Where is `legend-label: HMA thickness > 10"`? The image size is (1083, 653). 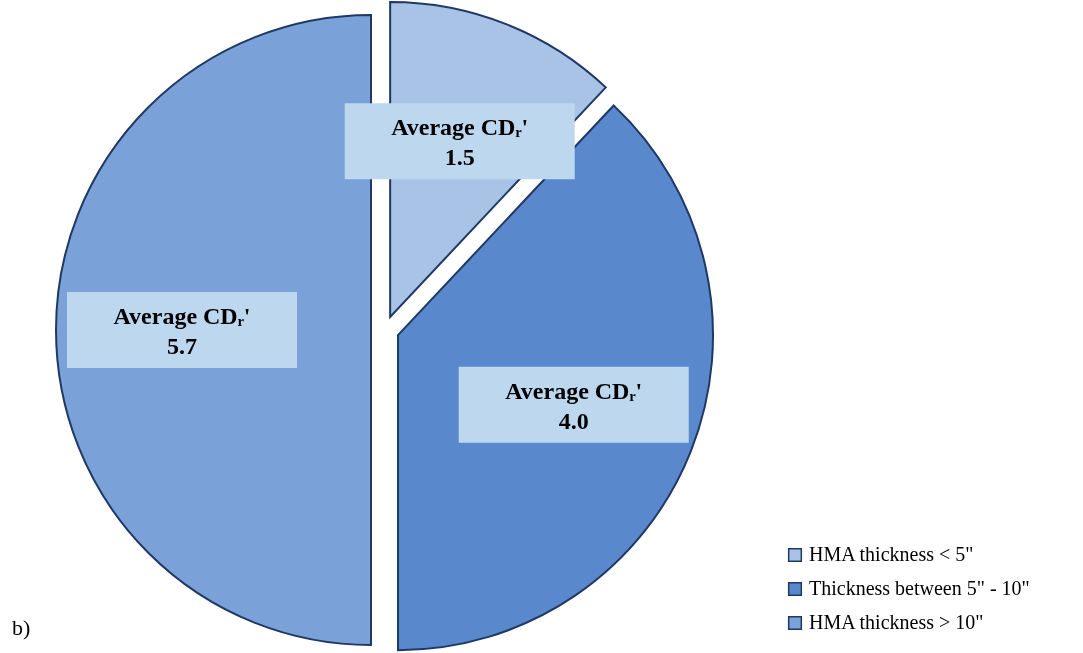 legend-label: HMA thickness > 10" is located at coordinates (896, 622).